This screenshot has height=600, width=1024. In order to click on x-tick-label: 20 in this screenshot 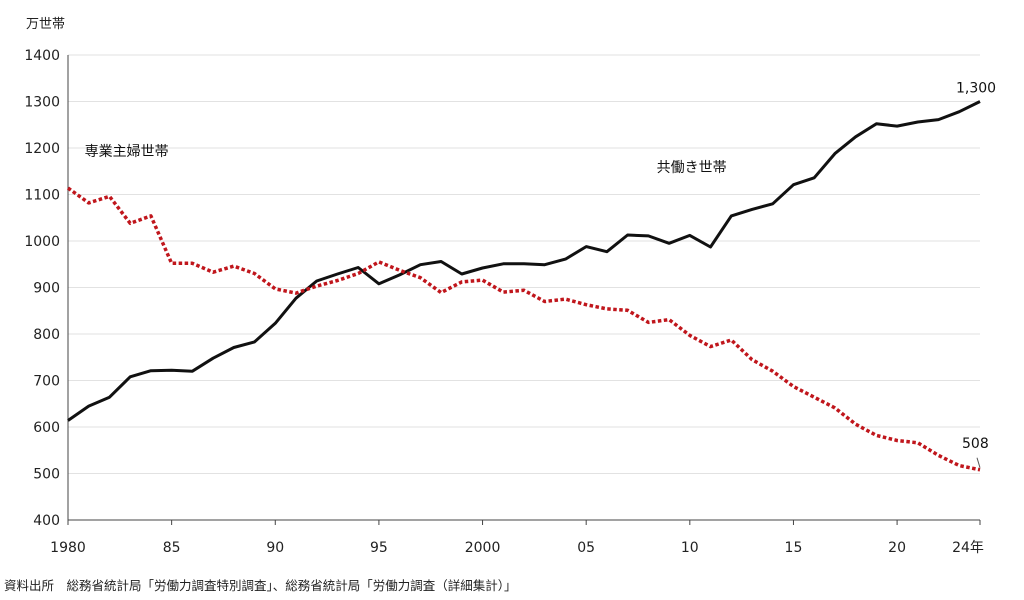, I will do `click(897, 548)`.